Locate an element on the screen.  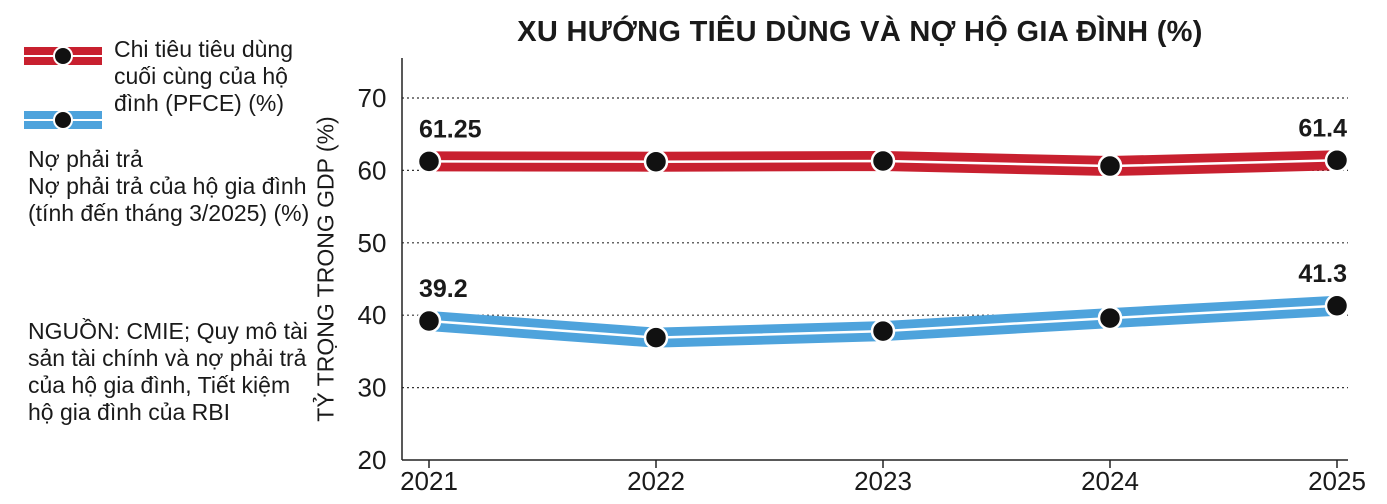
data-label-0-2025: 61.4 is located at coordinates (1322, 128).